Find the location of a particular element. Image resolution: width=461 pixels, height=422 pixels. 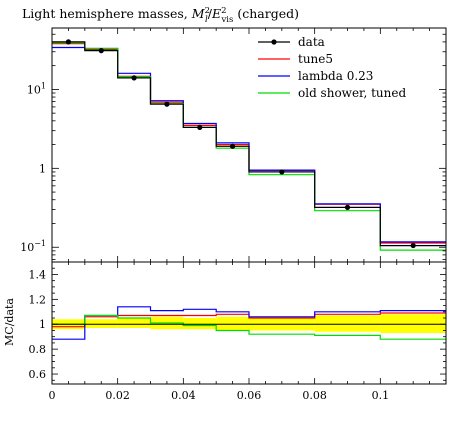

legend-label: data is located at coordinates (311, 42).